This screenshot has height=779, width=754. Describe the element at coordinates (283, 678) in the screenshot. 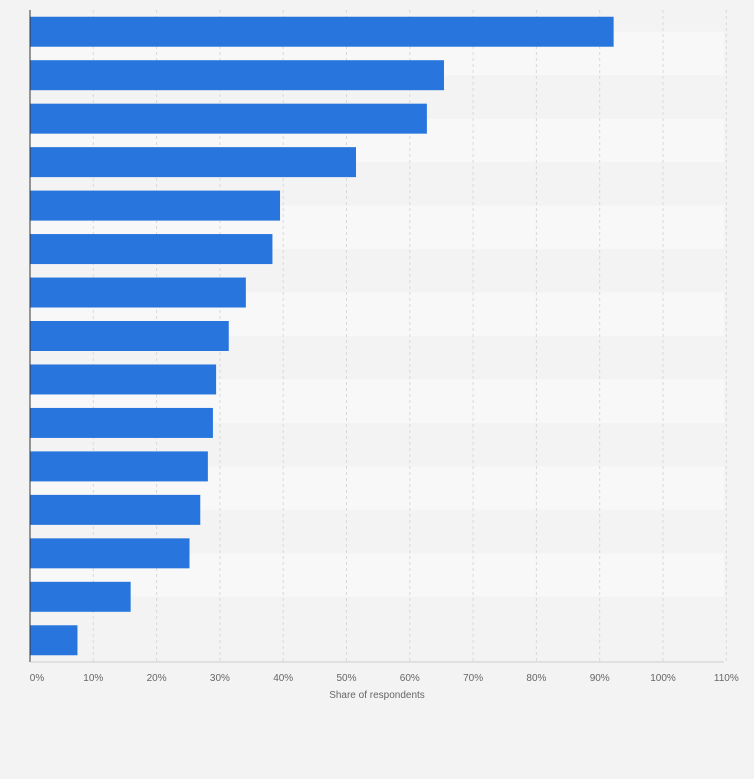

I see `x-tick-label: 40%` at that location.